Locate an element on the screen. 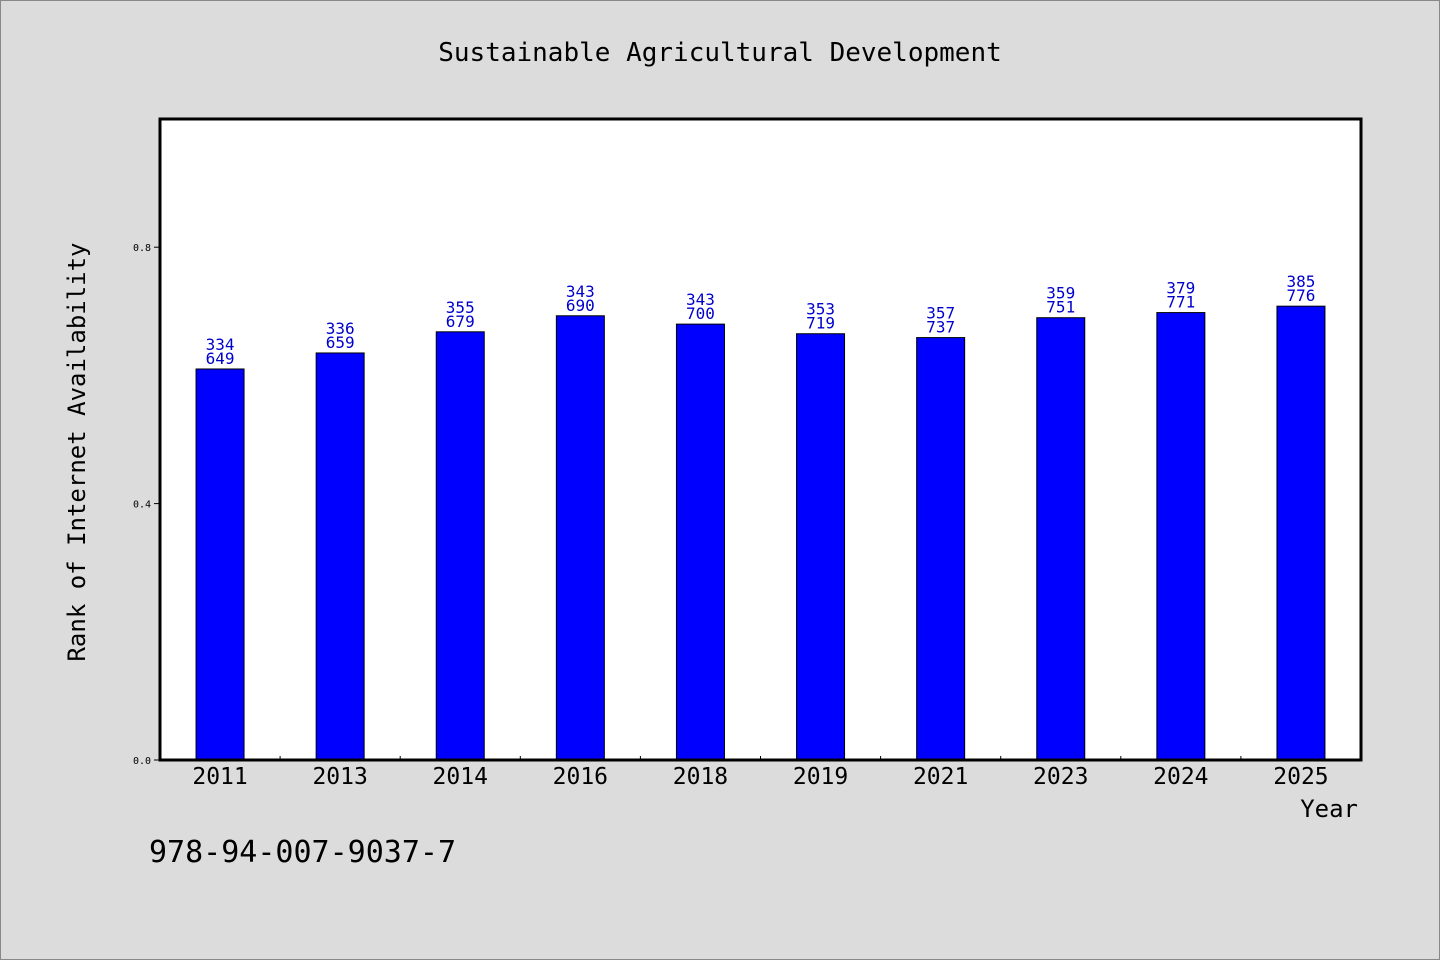 This screenshot has height=960, width=1440. data-label-2016-2: 690 is located at coordinates (580, 305).